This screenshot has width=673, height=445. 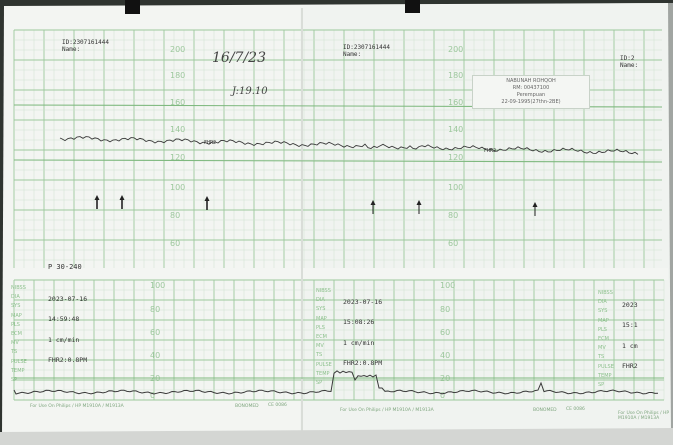 I want to click on panel-separator, so click(x=337, y=274).